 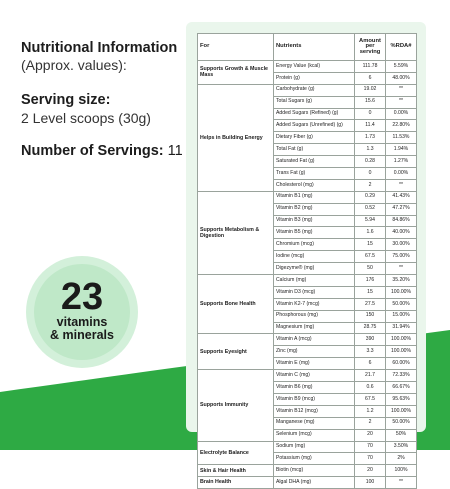 I want to click on rda-value: 48.00%, so click(x=401, y=78).